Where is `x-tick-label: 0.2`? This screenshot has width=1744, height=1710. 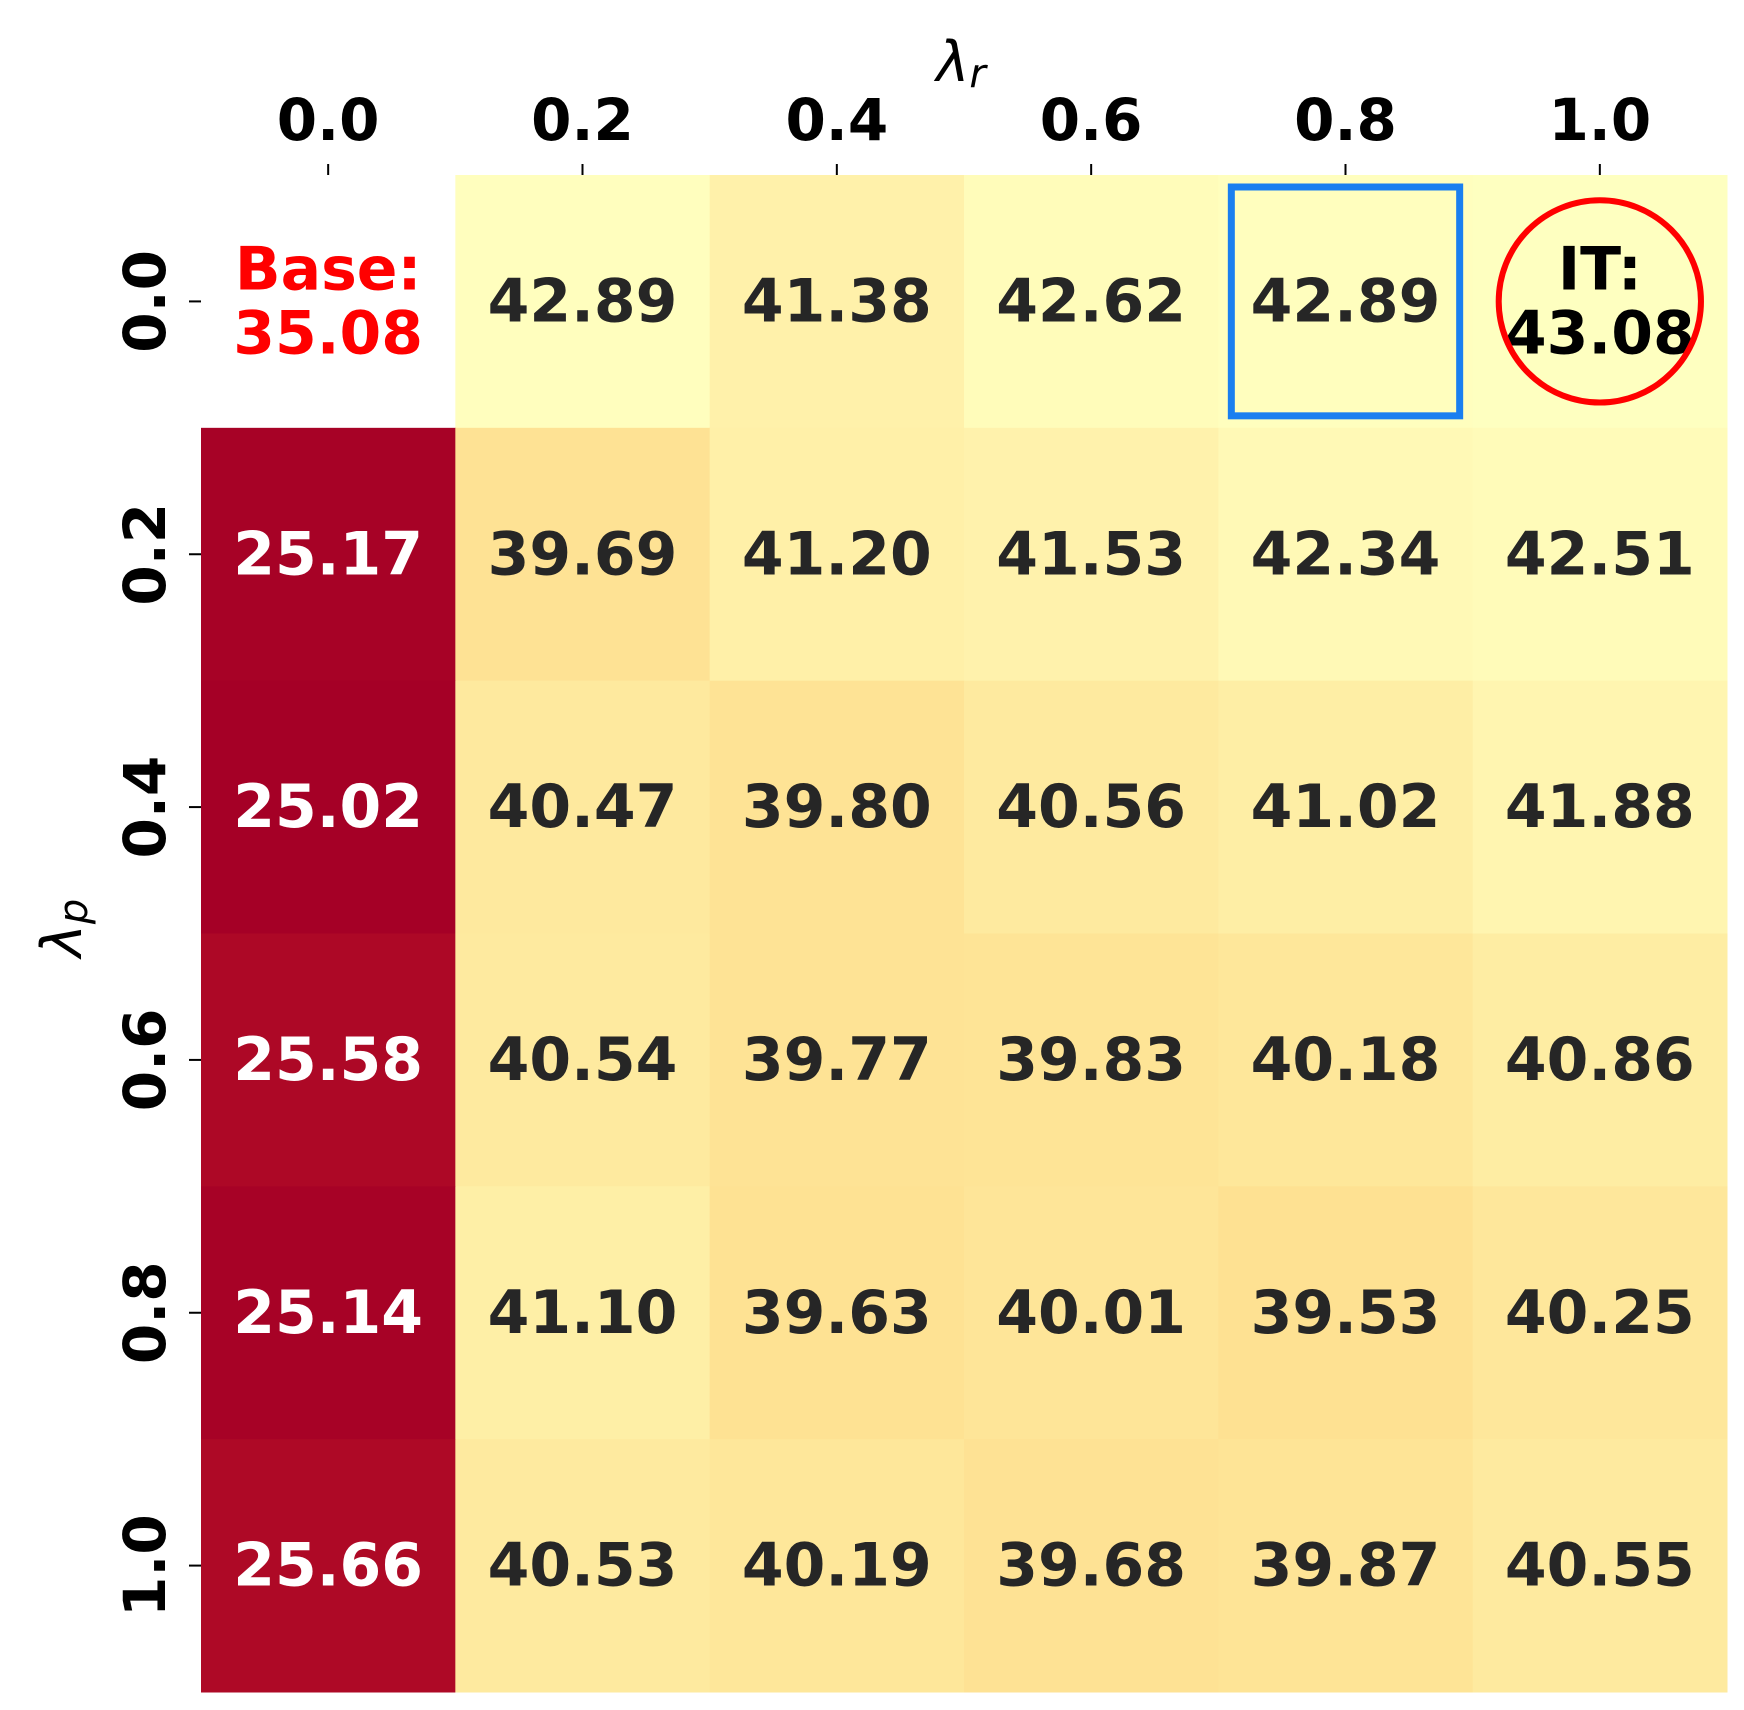 x-tick-label: 0.2 is located at coordinates (582, 120).